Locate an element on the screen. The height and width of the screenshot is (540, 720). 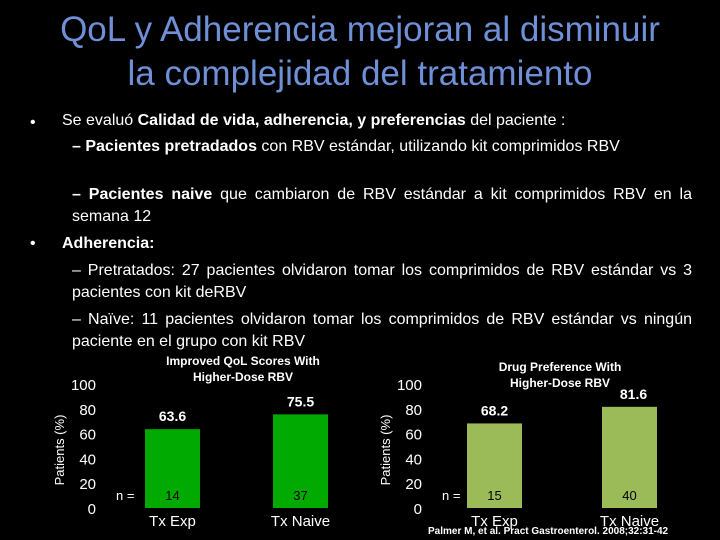
chart-2-n-value: 40 is located at coordinates (629, 495).